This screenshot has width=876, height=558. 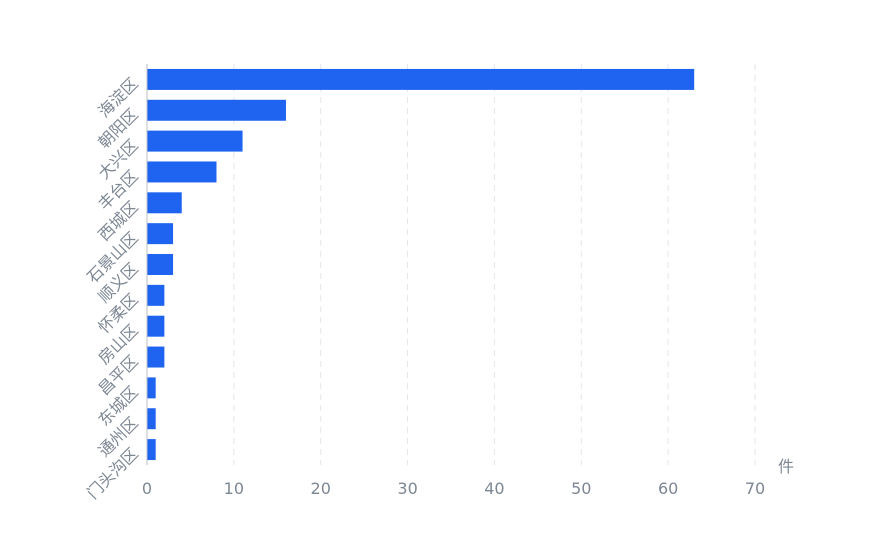 What do you see at coordinates (755, 488) in the screenshot?
I see `x-tick-label: 70` at bounding box center [755, 488].